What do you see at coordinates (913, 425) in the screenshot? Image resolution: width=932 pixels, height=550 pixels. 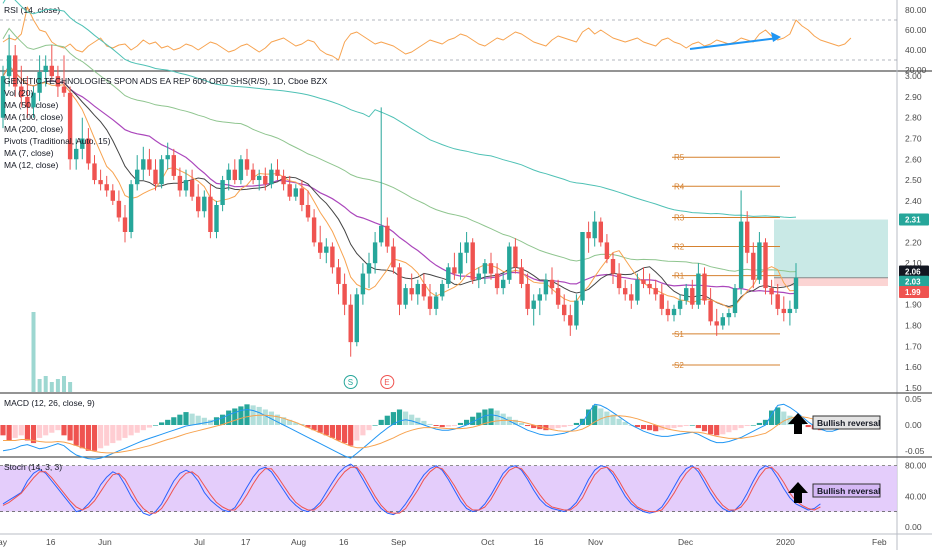 I see `axis-tick-label: 0.00` at bounding box center [913, 425].